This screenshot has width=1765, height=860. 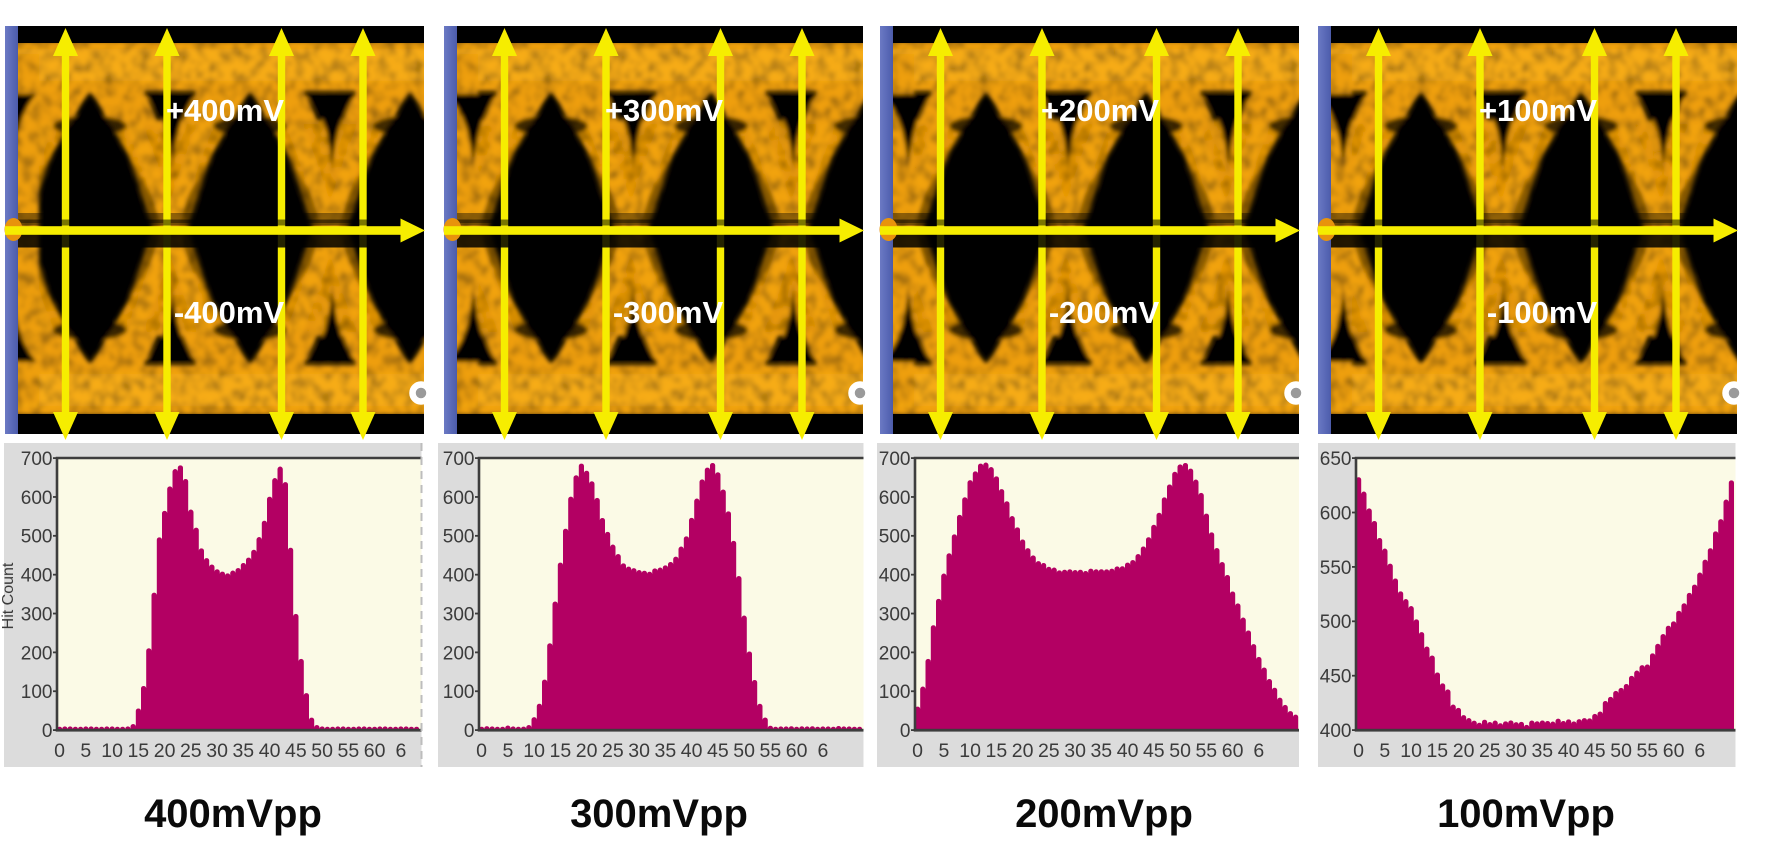 I want to click on svg-text: 300mVpp, so click(x=659, y=814).